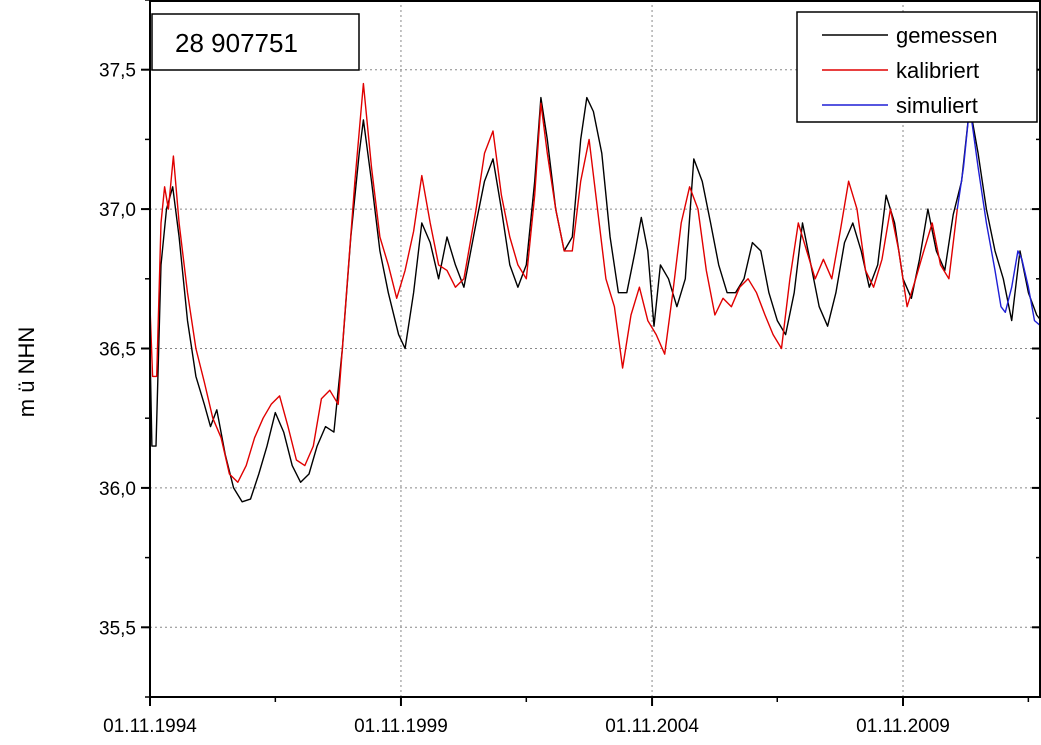 This screenshot has height=745, width=1041. I want to click on y-axis-label: m ü NHN, so click(26, 372).